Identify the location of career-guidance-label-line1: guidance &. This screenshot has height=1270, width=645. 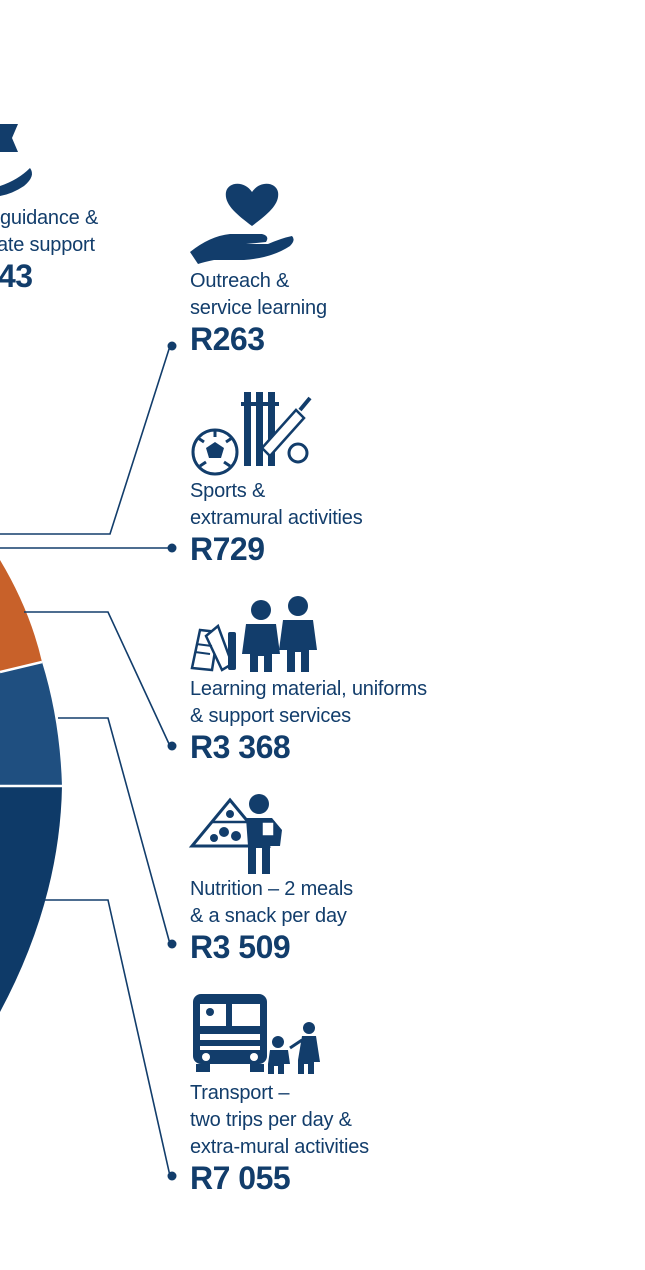
(49, 218).